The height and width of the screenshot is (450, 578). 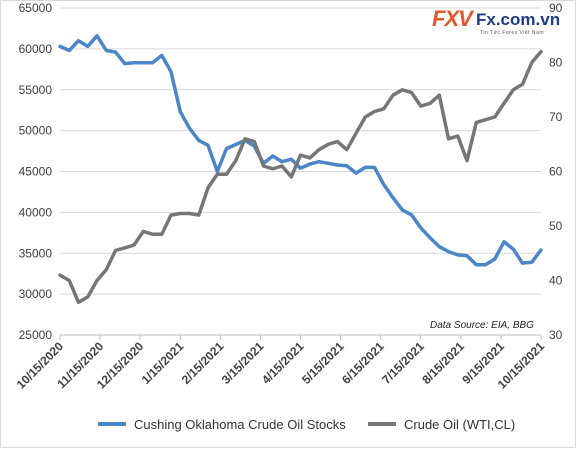 What do you see at coordinates (36, 131) in the screenshot?
I see `left-tick-label: 50000` at bounding box center [36, 131].